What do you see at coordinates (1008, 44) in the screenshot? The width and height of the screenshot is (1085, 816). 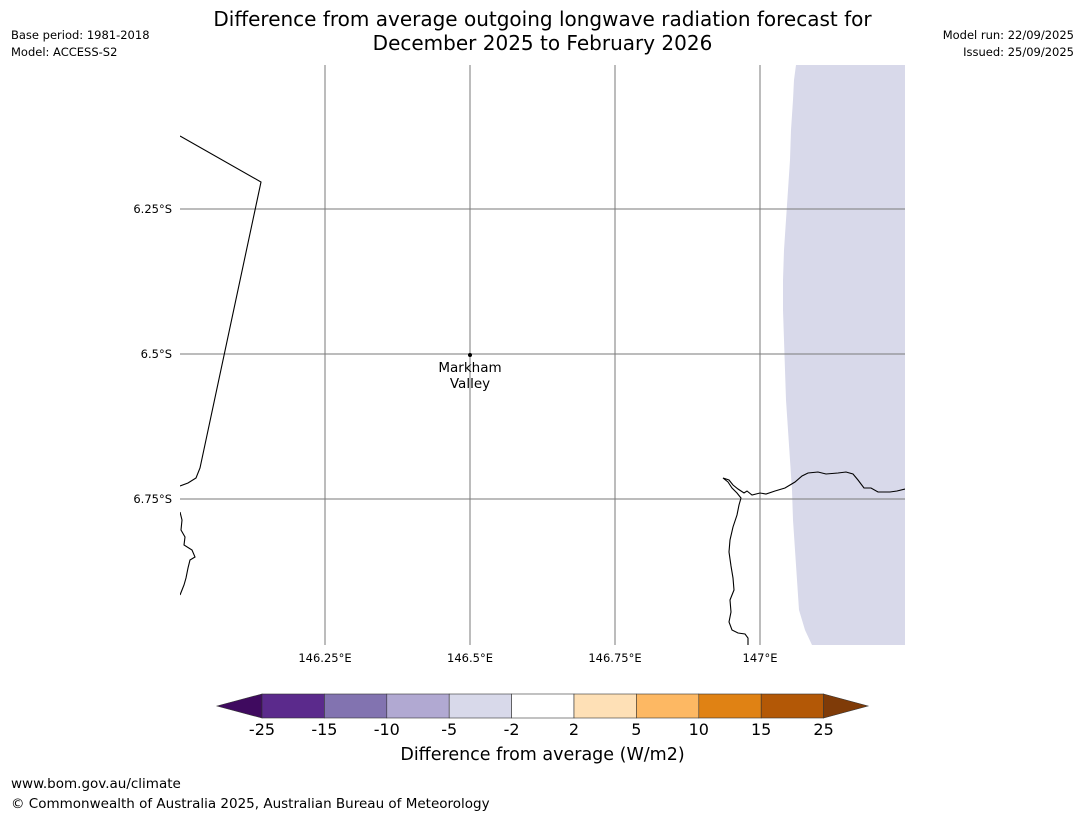 I see `header-right: Model run: 22/09/2025 Issued: 25/09/2025` at bounding box center [1008, 44].